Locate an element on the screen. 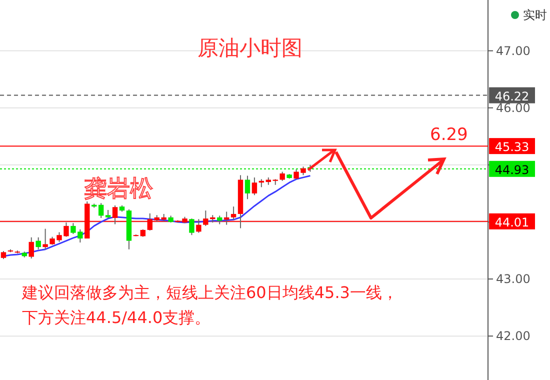 The height and width of the screenshot is (380, 550). ref-line-label: 44.01 is located at coordinates (512, 222).